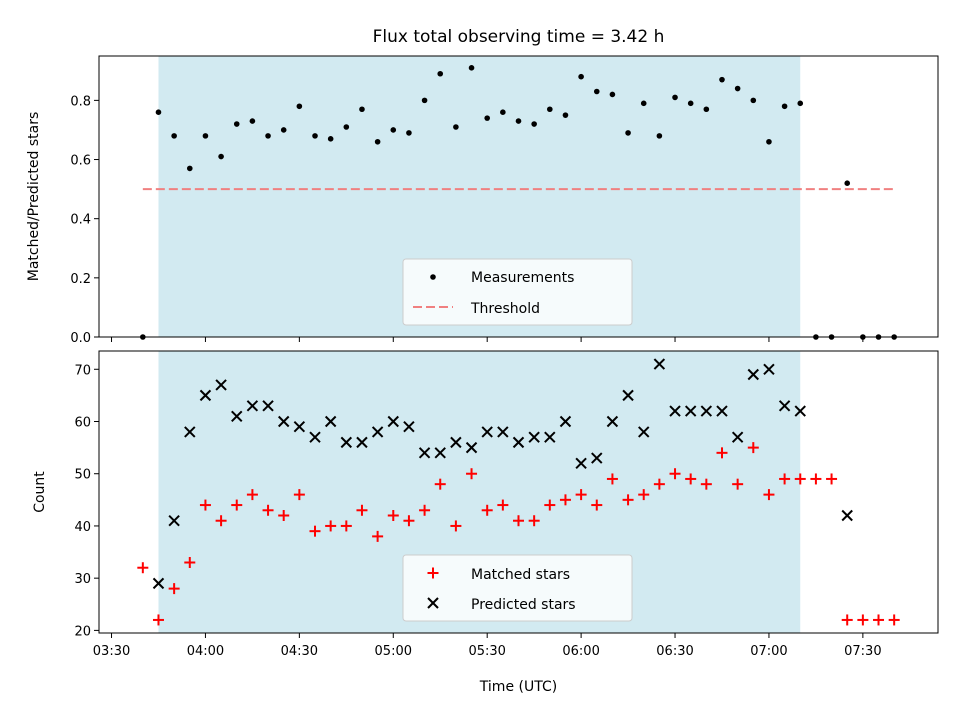 The width and height of the screenshot is (960, 724). Describe the element at coordinates (768, 651) in the screenshot. I see `x-tick-label: 07:00` at that location.